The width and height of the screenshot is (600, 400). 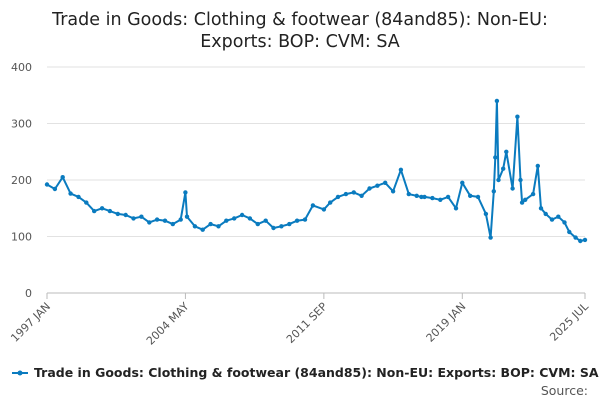 I want to click on y-tick-label: 300, so click(x=21, y=124).